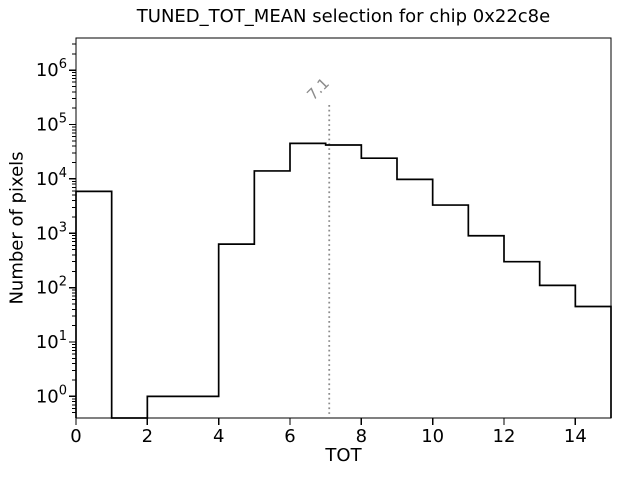 The image size is (640, 480). What do you see at coordinates (361, 436) in the screenshot?
I see `x-tick-label: 8` at bounding box center [361, 436].